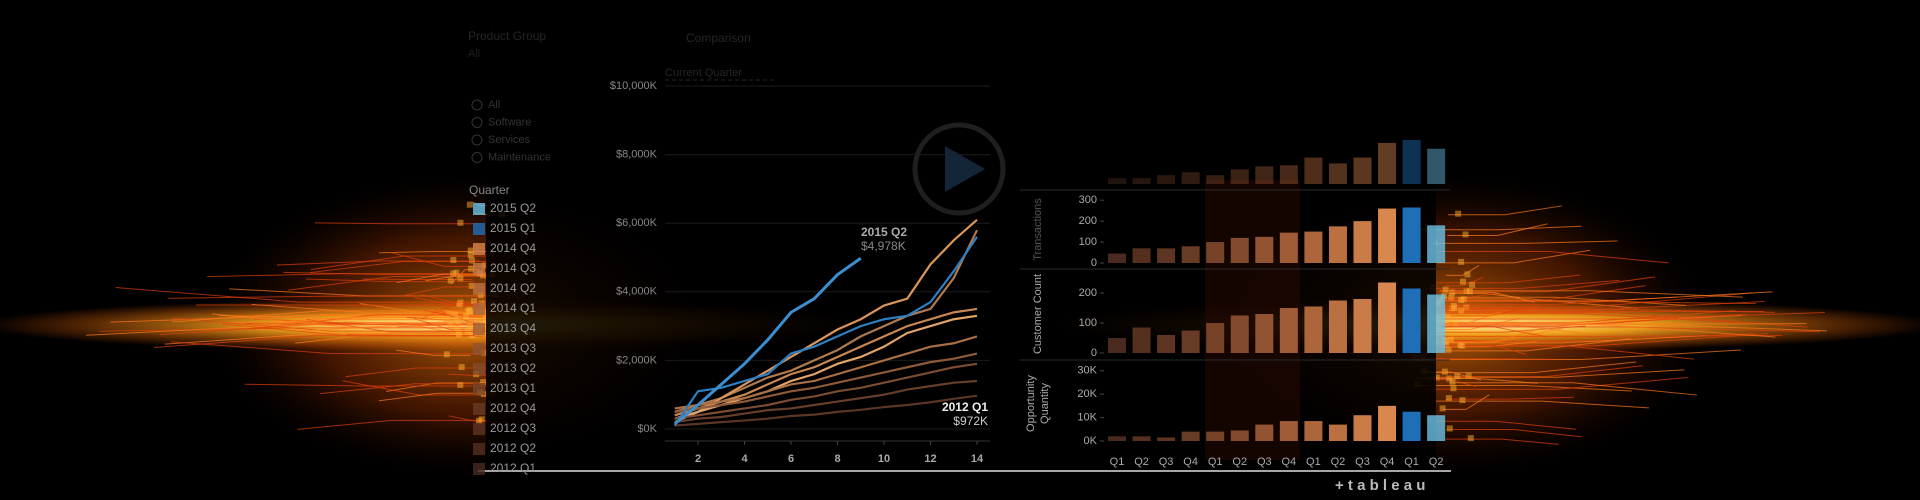  Describe the element at coordinates (474, 54) in the screenshot. I see `filter-value: All` at that location.